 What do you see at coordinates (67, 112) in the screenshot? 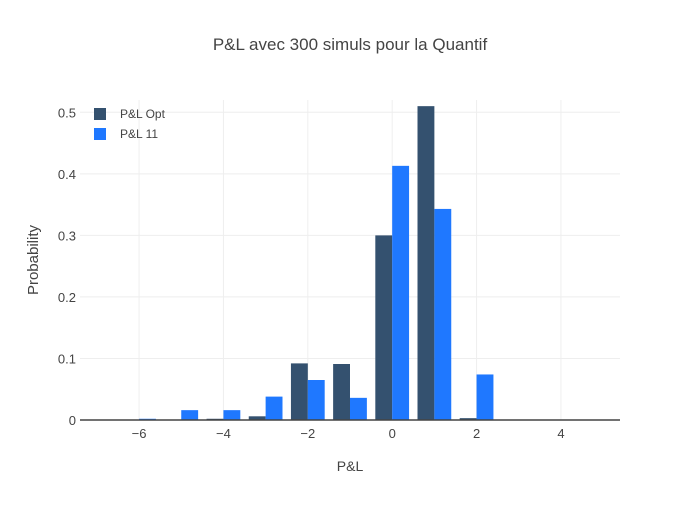
I see `y-tick-label: 0.5` at bounding box center [67, 112].